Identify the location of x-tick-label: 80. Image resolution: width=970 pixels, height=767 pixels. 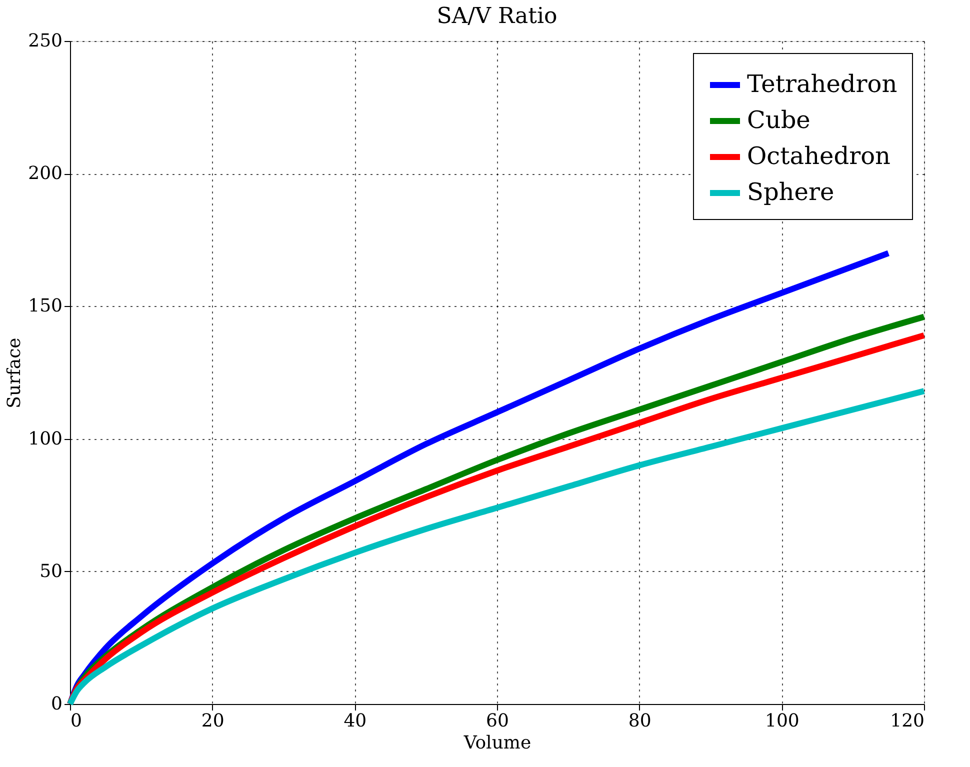
(640, 721).